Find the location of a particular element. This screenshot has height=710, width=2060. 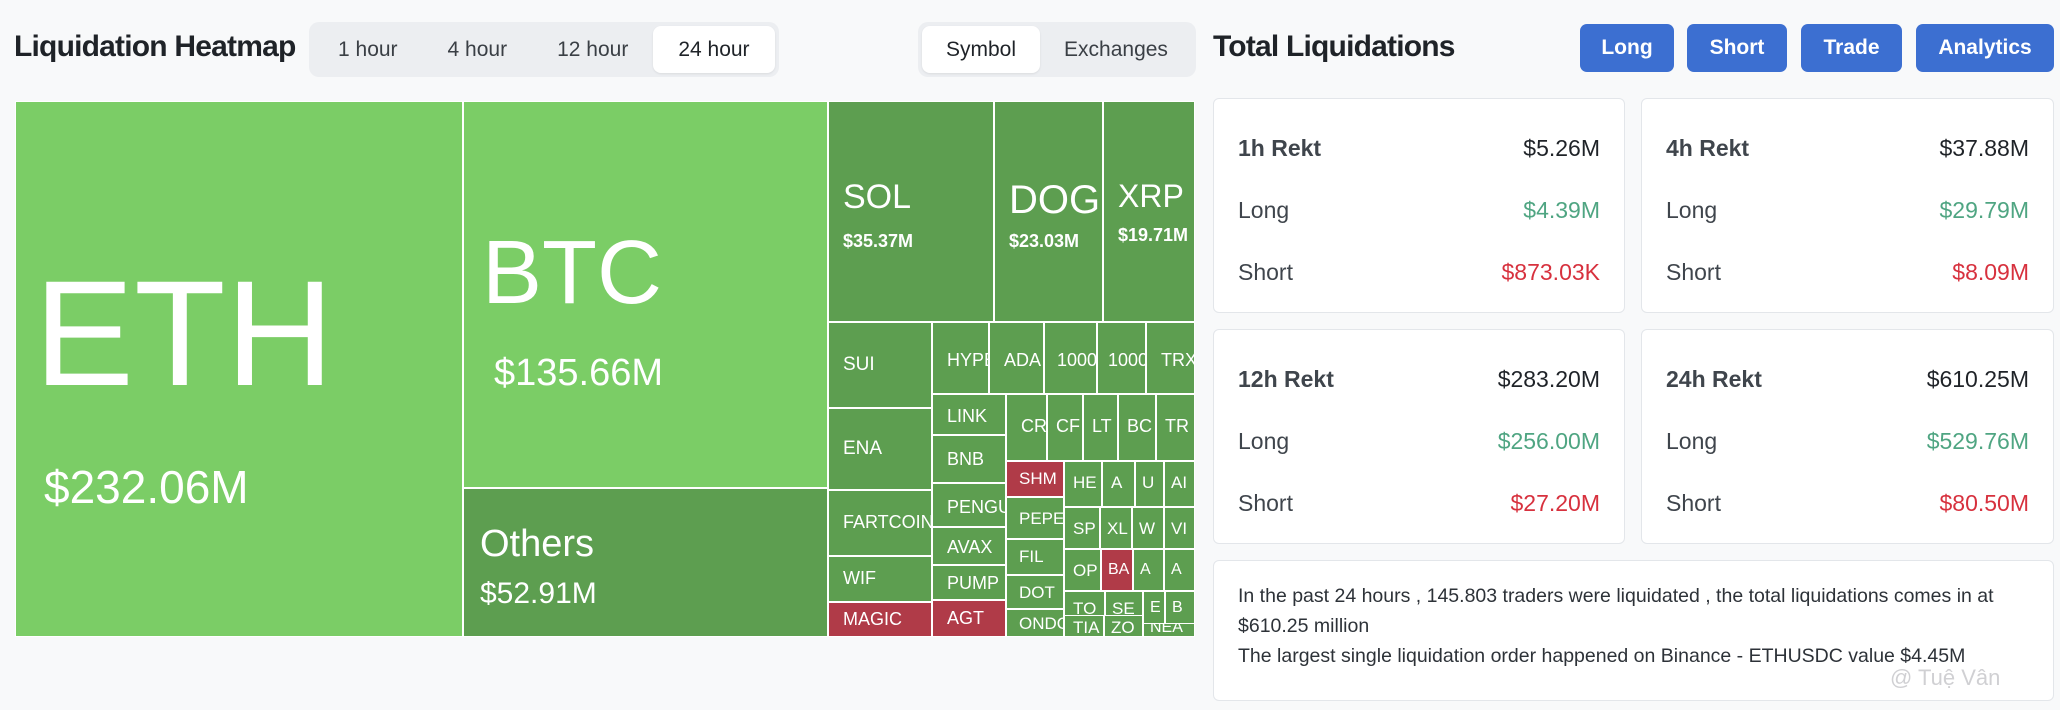

treemap-cell-magic: MAGIC is located at coordinates (880, 619).